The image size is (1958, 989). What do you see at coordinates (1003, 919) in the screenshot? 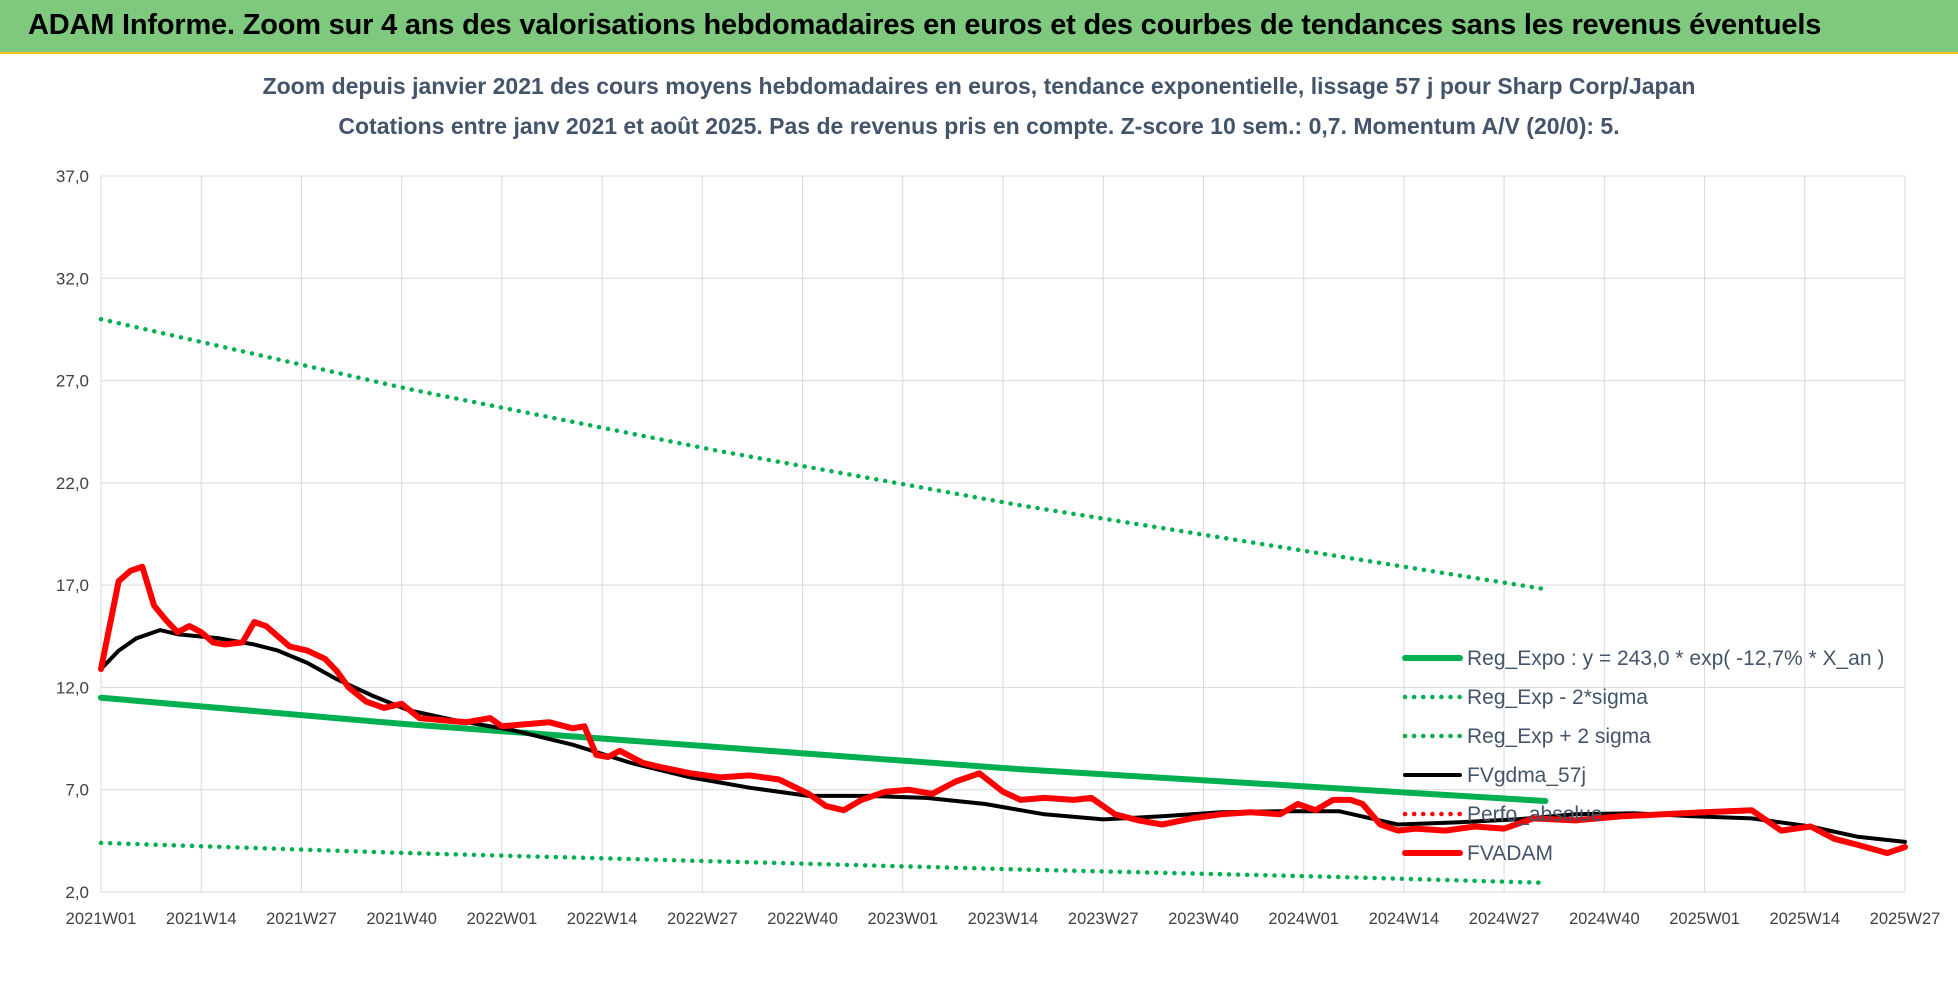
I see `x-tick-label: 2023W14` at bounding box center [1003, 919].